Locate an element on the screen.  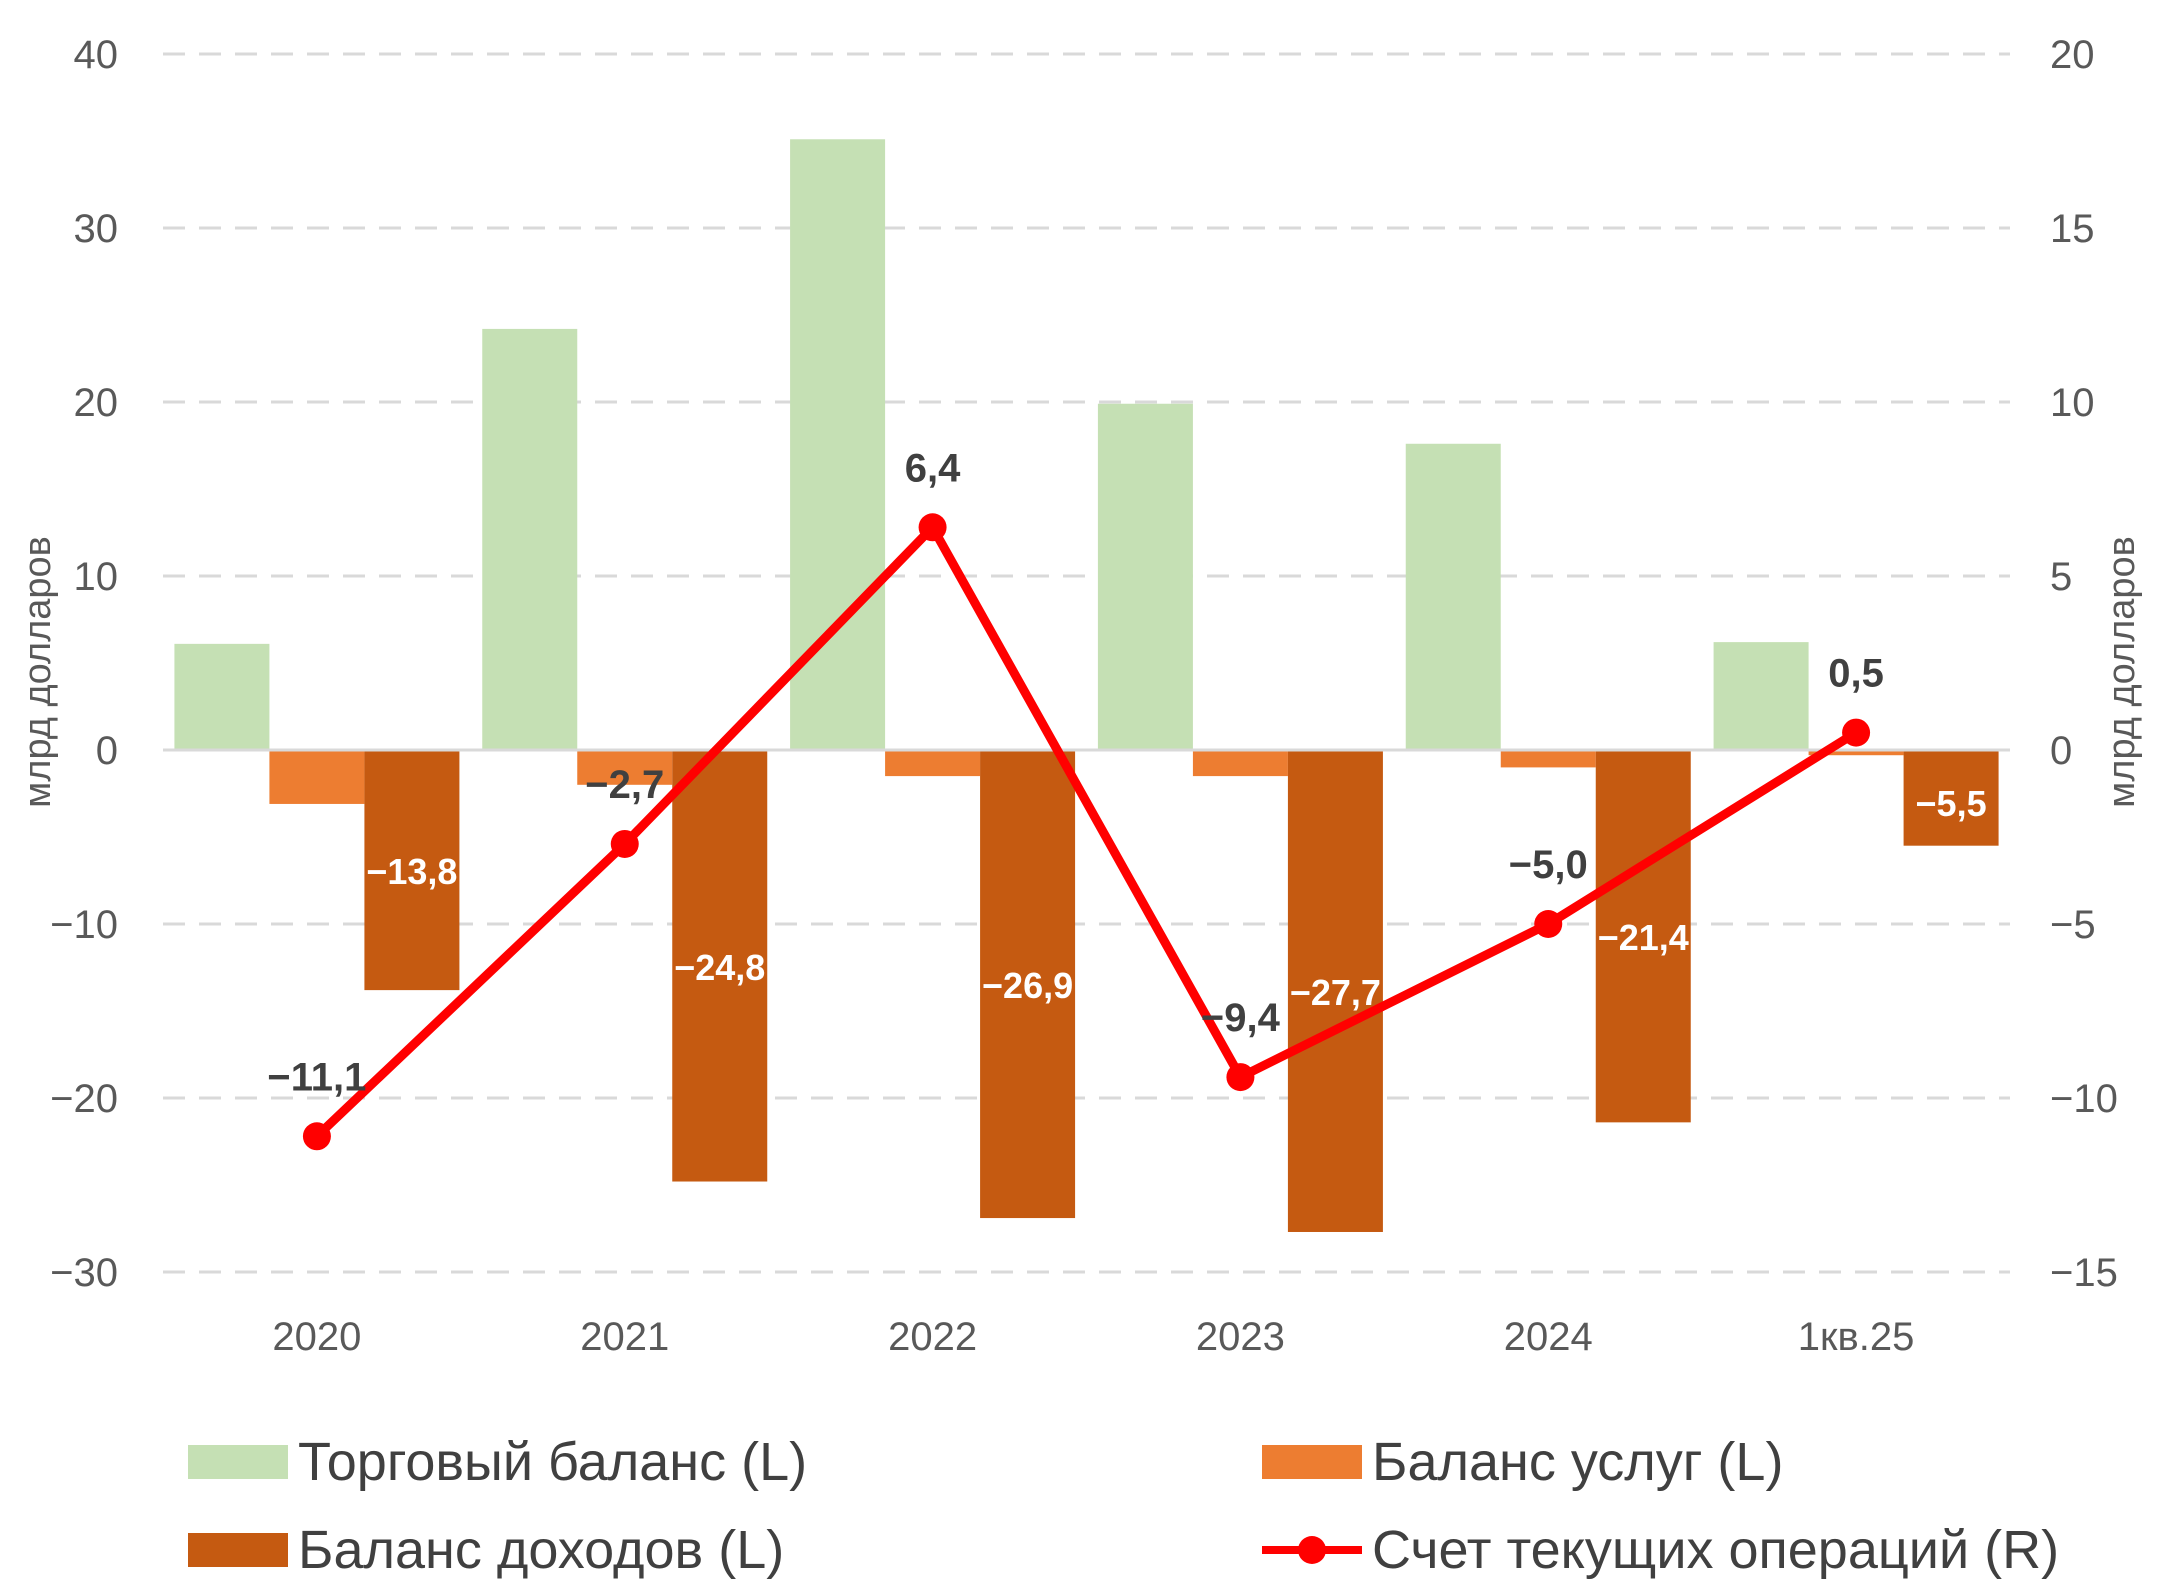
income-balance-label: −21,4 is located at coordinates (1643, 937).